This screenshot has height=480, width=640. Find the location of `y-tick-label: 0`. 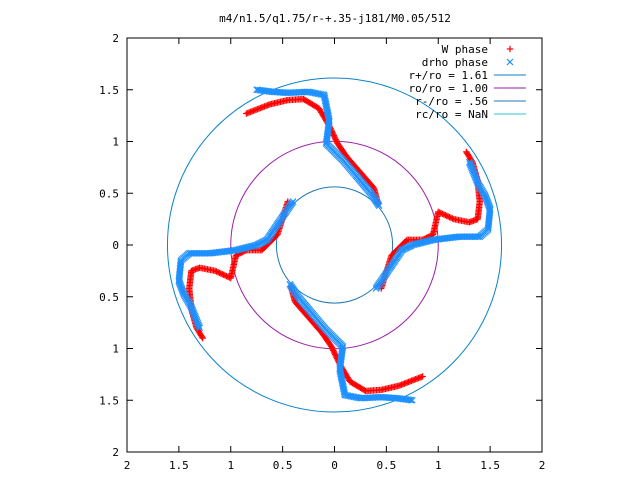

y-tick-label: 0 is located at coordinates (115, 245).